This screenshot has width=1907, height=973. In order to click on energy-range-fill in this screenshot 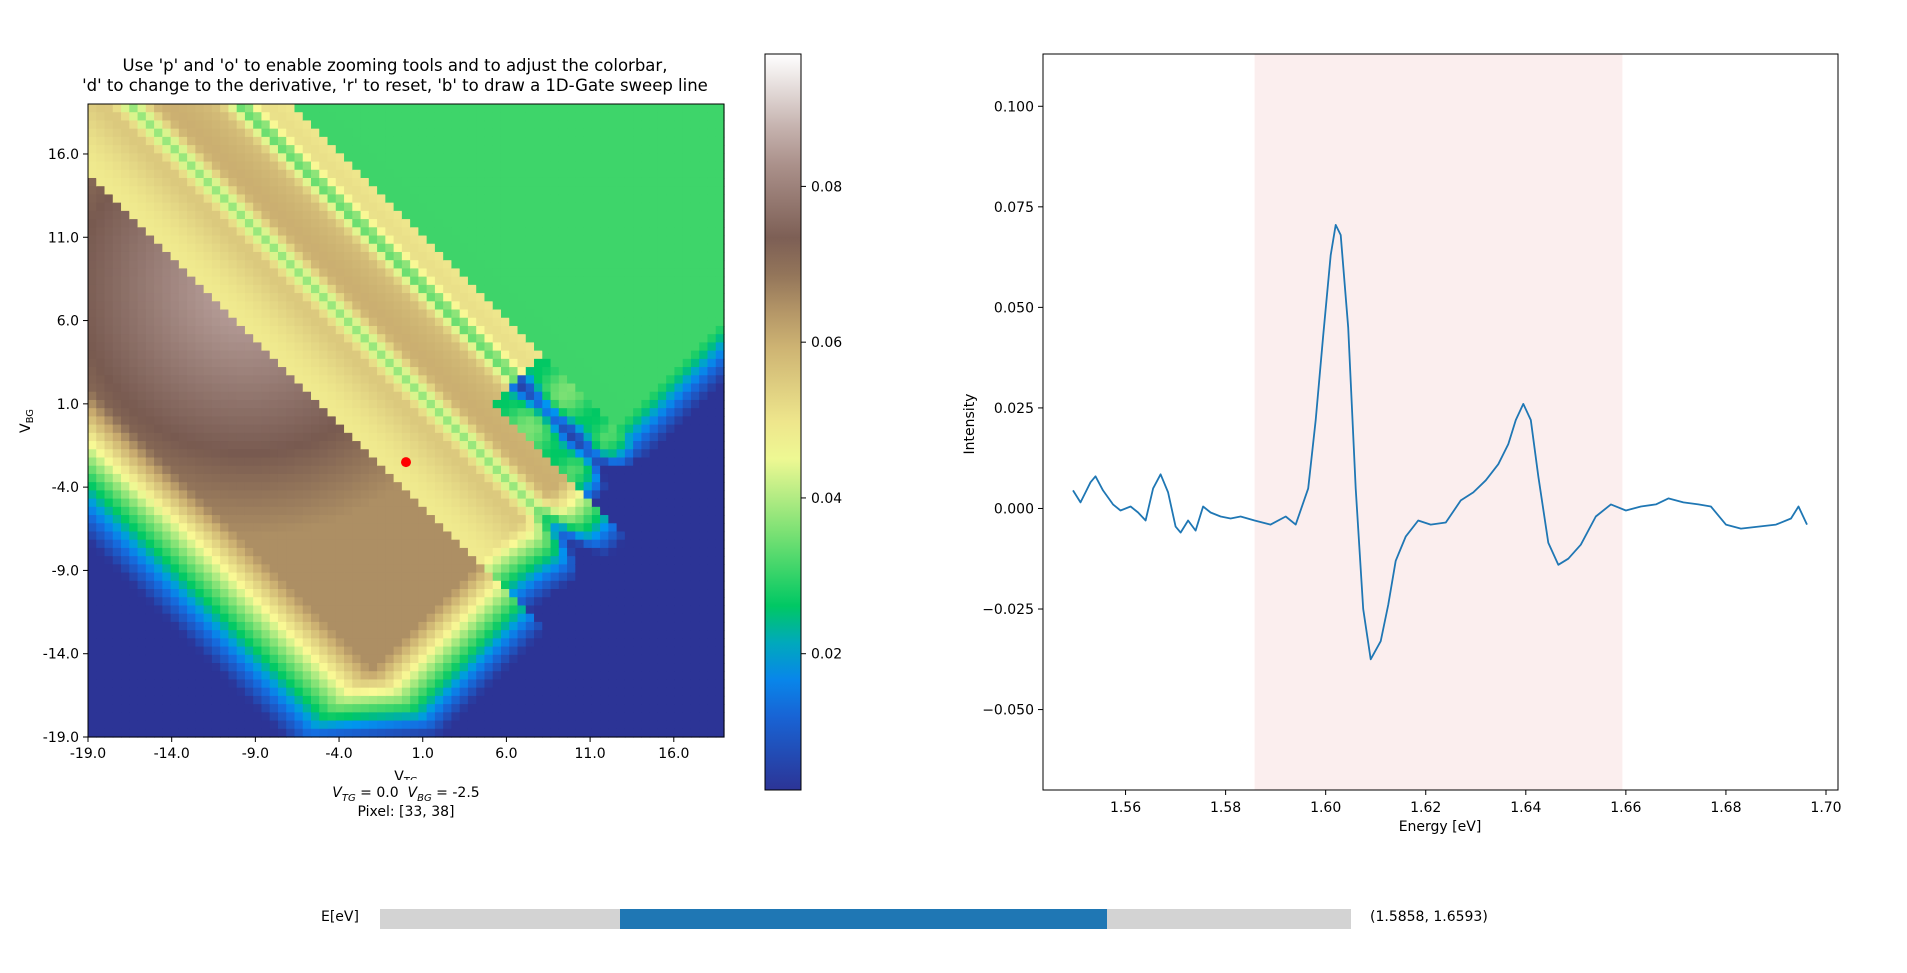, I will do `click(863, 919)`.